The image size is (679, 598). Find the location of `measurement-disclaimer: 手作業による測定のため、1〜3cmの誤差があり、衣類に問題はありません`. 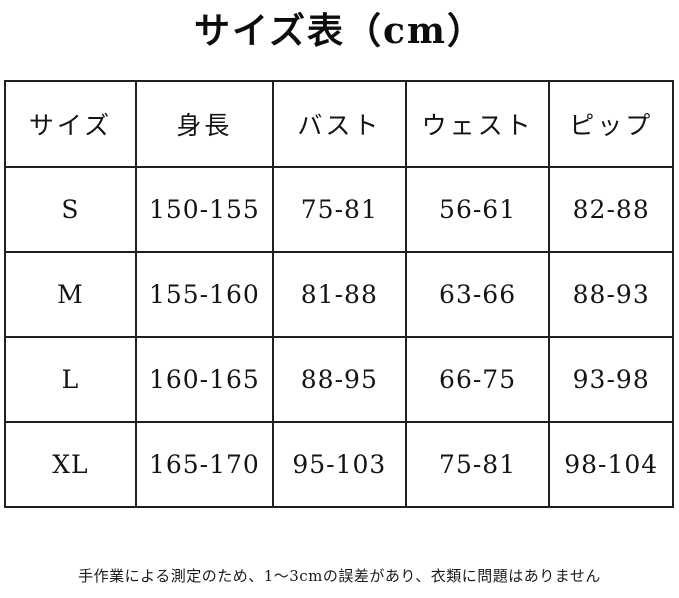

measurement-disclaimer: 手作業による測定のため、1〜3cmの誤差があり、衣類に問題はありません is located at coordinates (339, 576).